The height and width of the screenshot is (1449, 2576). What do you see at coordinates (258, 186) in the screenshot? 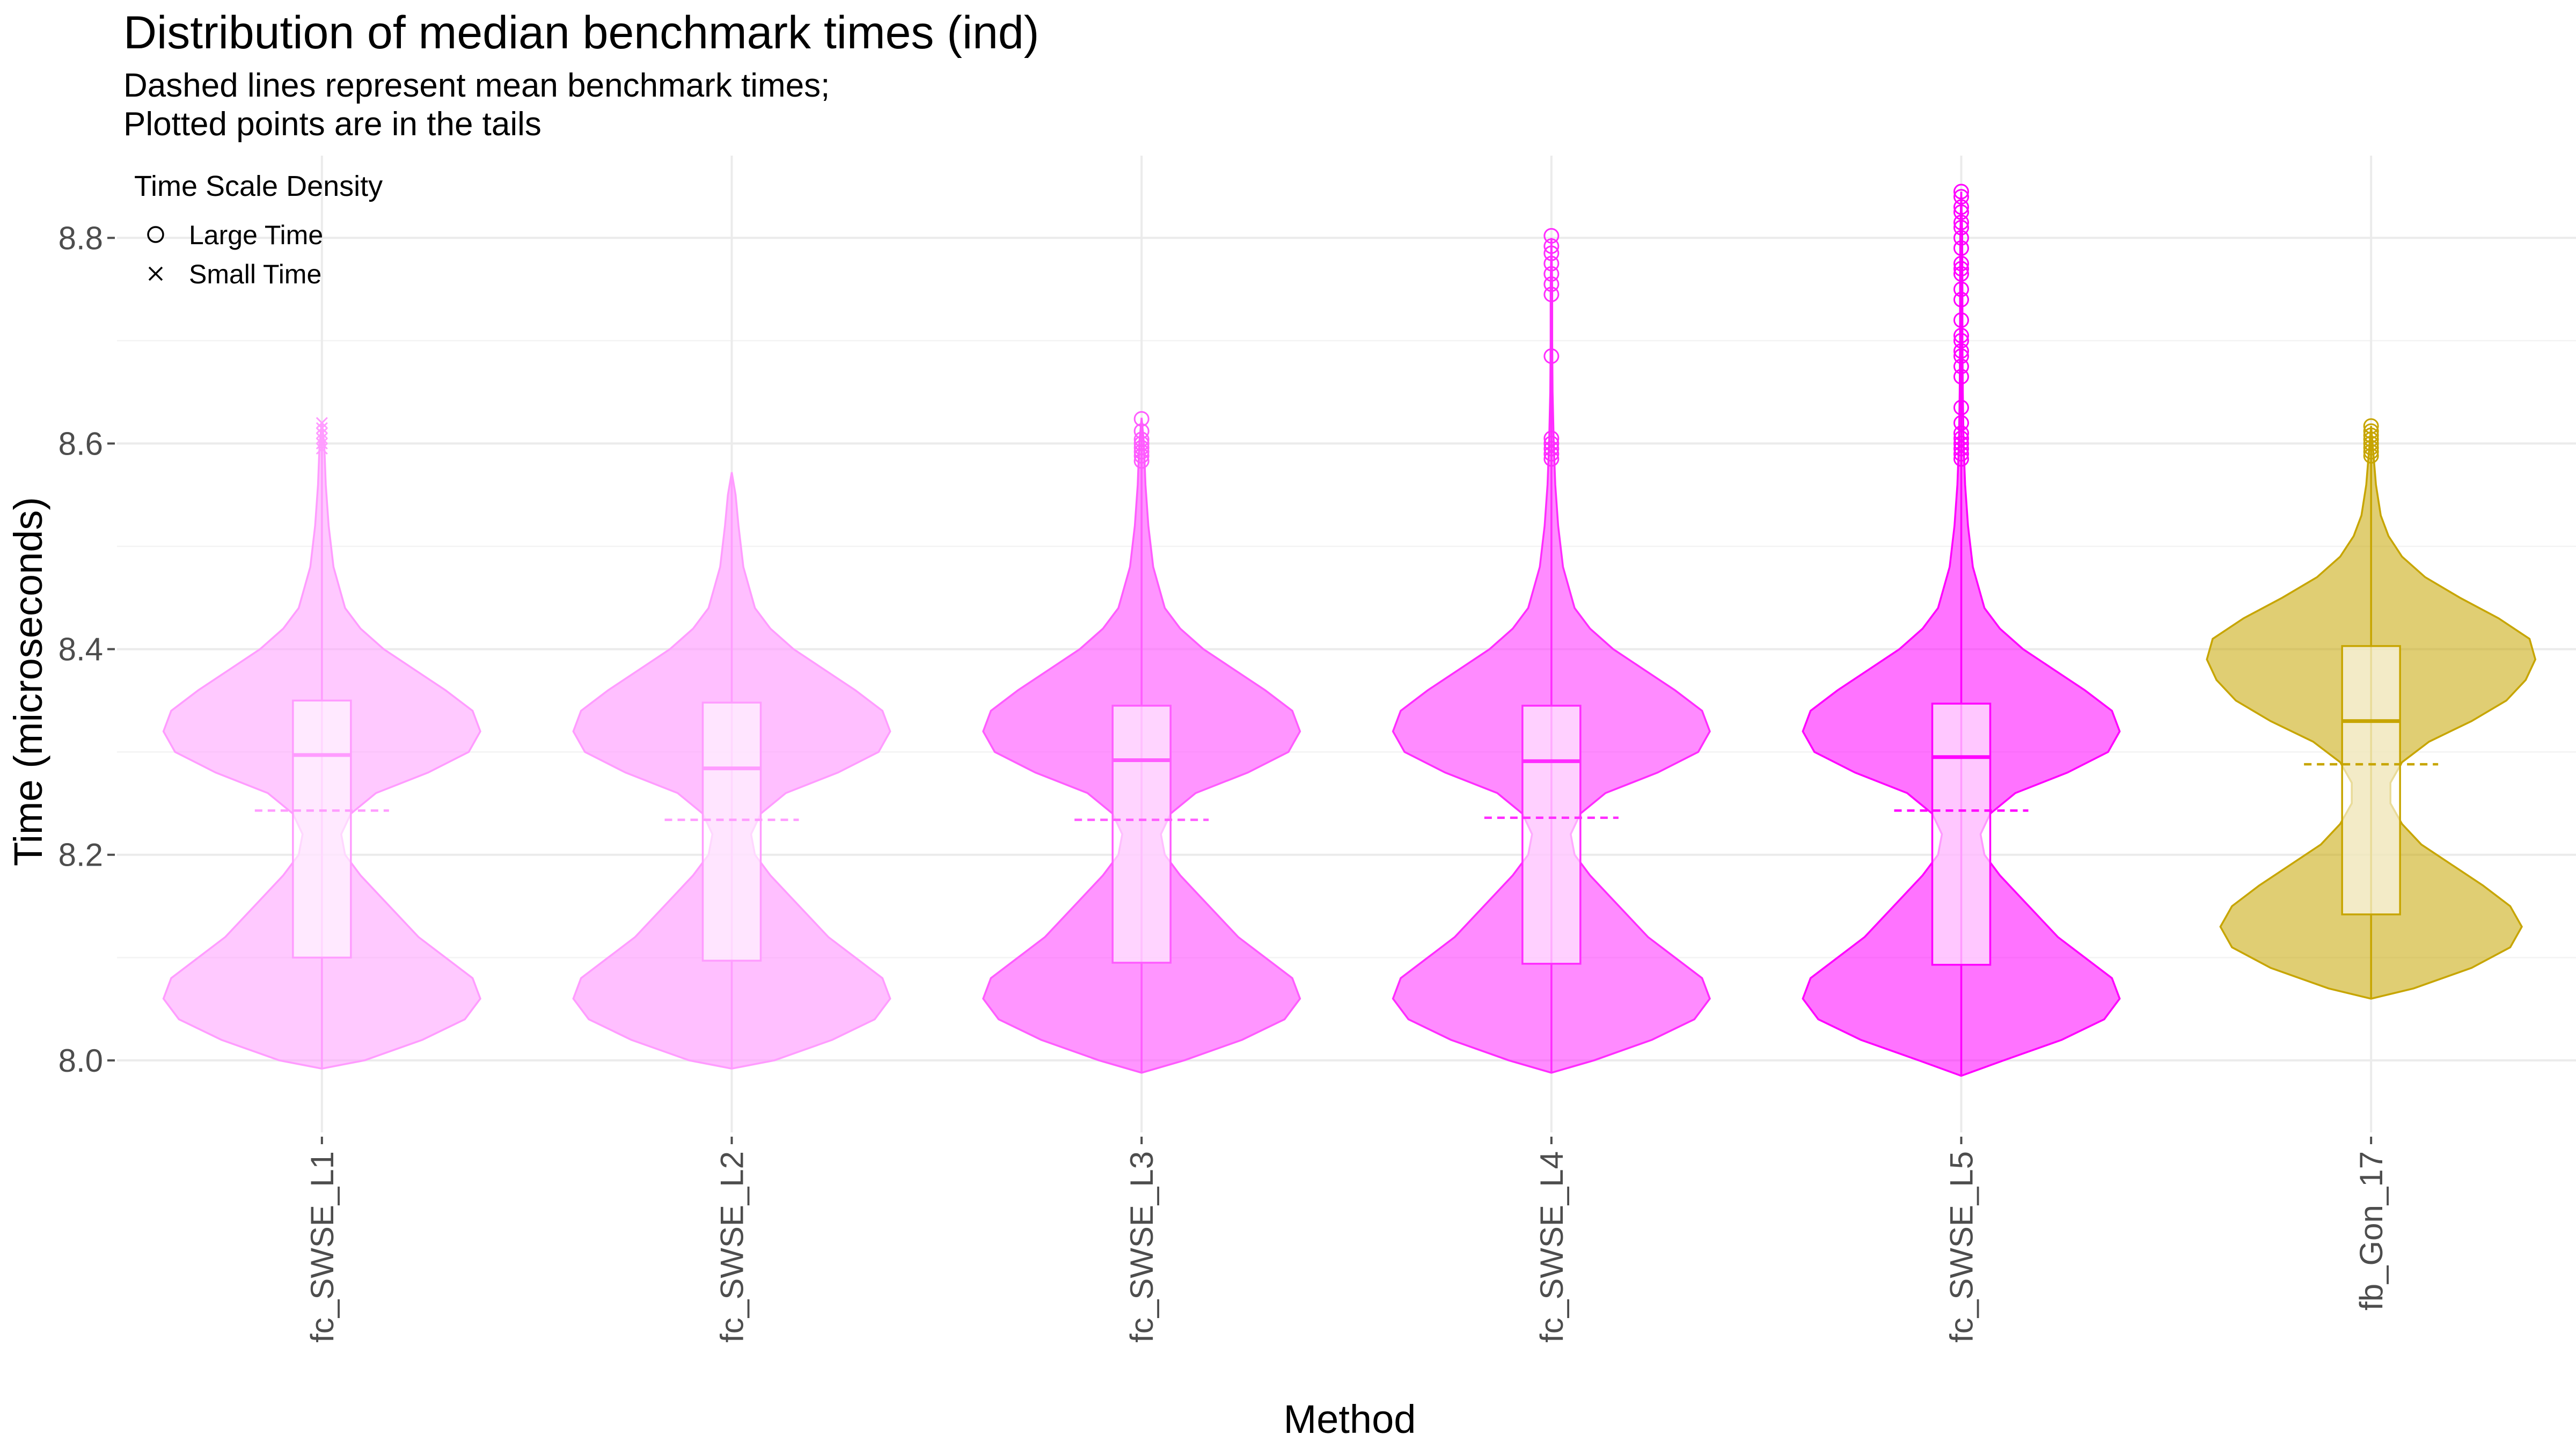
I see `legend-title: Time Scale Density` at bounding box center [258, 186].